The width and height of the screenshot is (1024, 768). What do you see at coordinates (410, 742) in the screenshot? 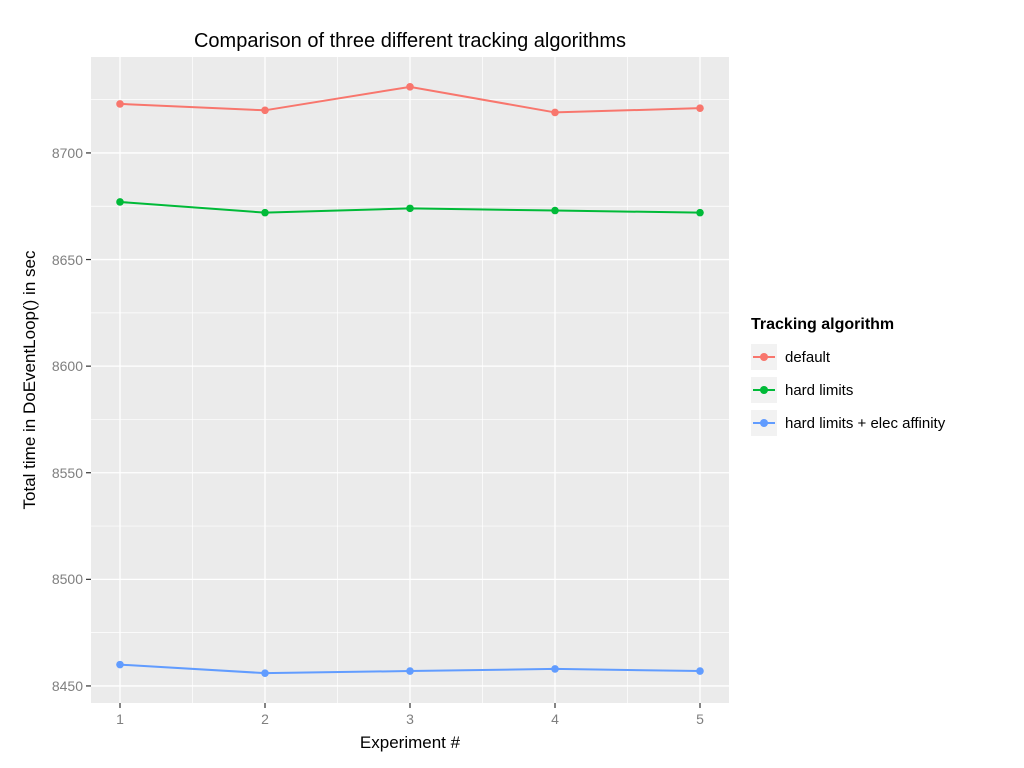
I see `x-axis-label: Experiment #` at bounding box center [410, 742].